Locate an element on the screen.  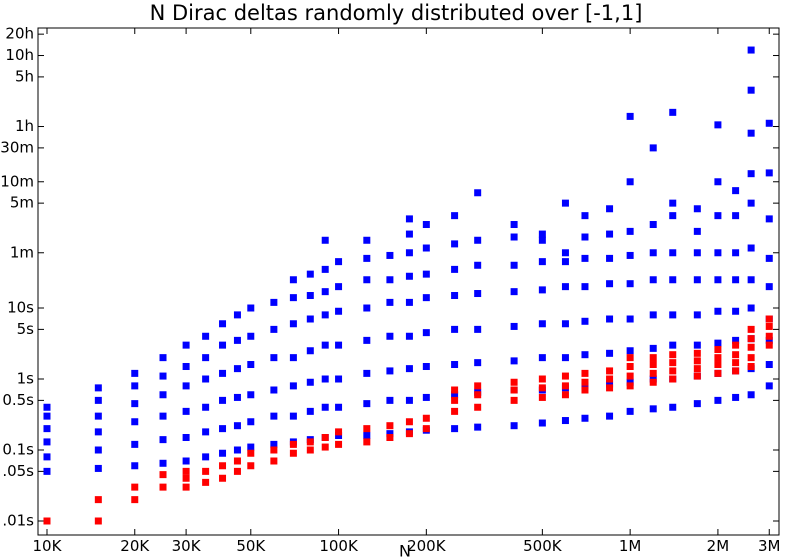
x-tick-label: 100K is located at coordinates (339, 546).